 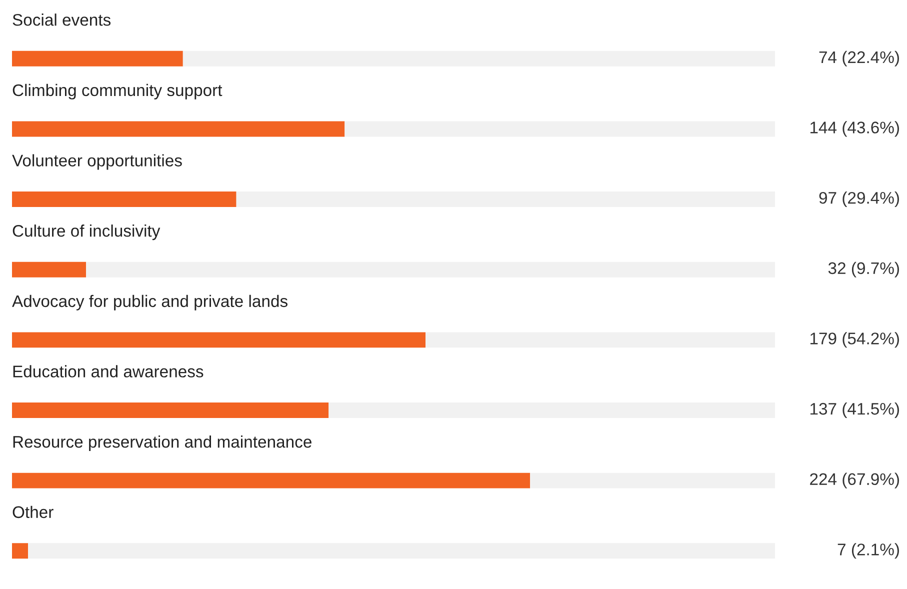 What do you see at coordinates (117, 92) in the screenshot?
I see `y-tick-label: Climbing community support` at bounding box center [117, 92].